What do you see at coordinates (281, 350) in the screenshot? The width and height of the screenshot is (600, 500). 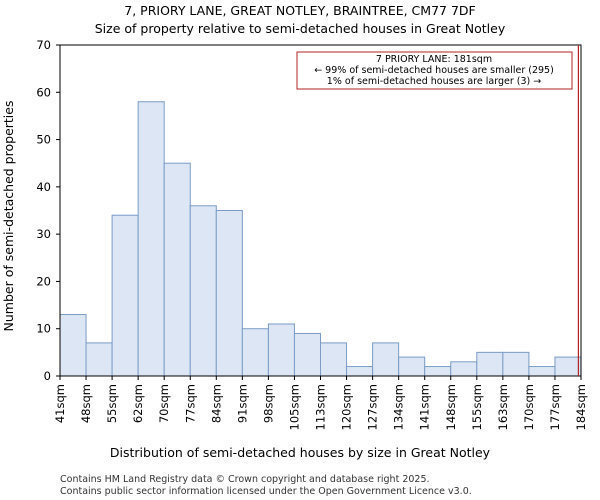 I see `bar-98sqm` at bounding box center [281, 350].